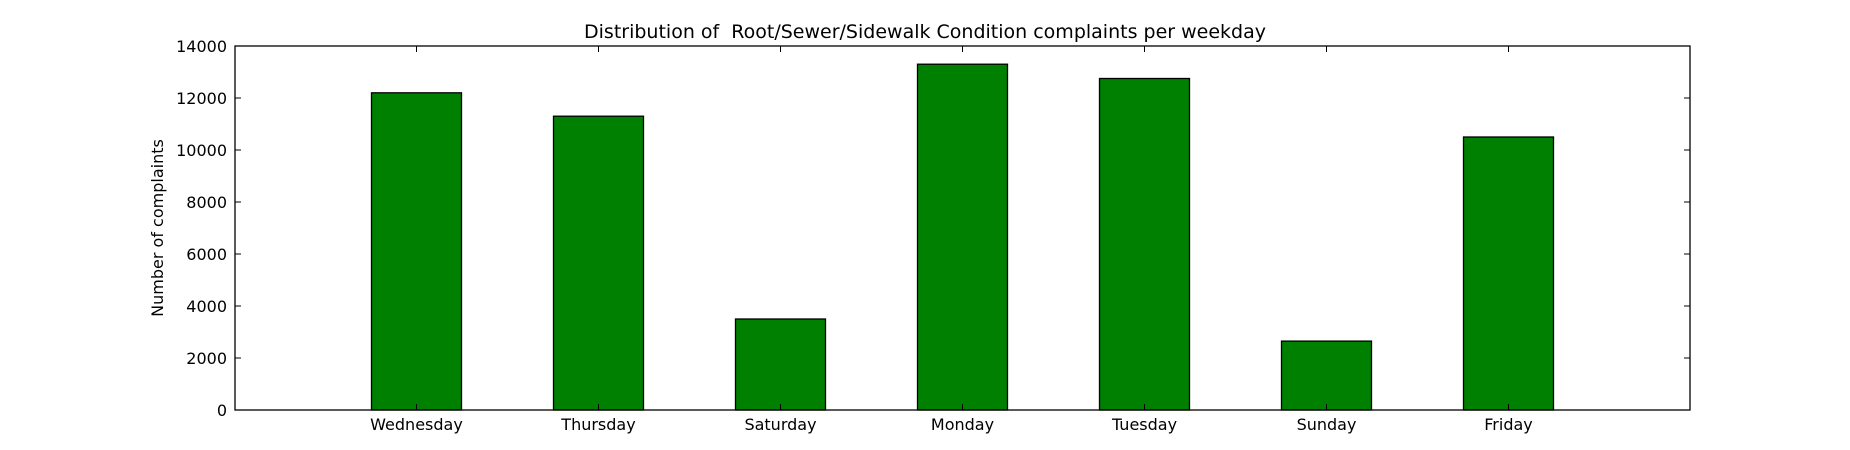 This screenshot has height=450, width=1850. What do you see at coordinates (157, 228) in the screenshot?
I see `y-axis-title: Number of complaints` at bounding box center [157, 228].